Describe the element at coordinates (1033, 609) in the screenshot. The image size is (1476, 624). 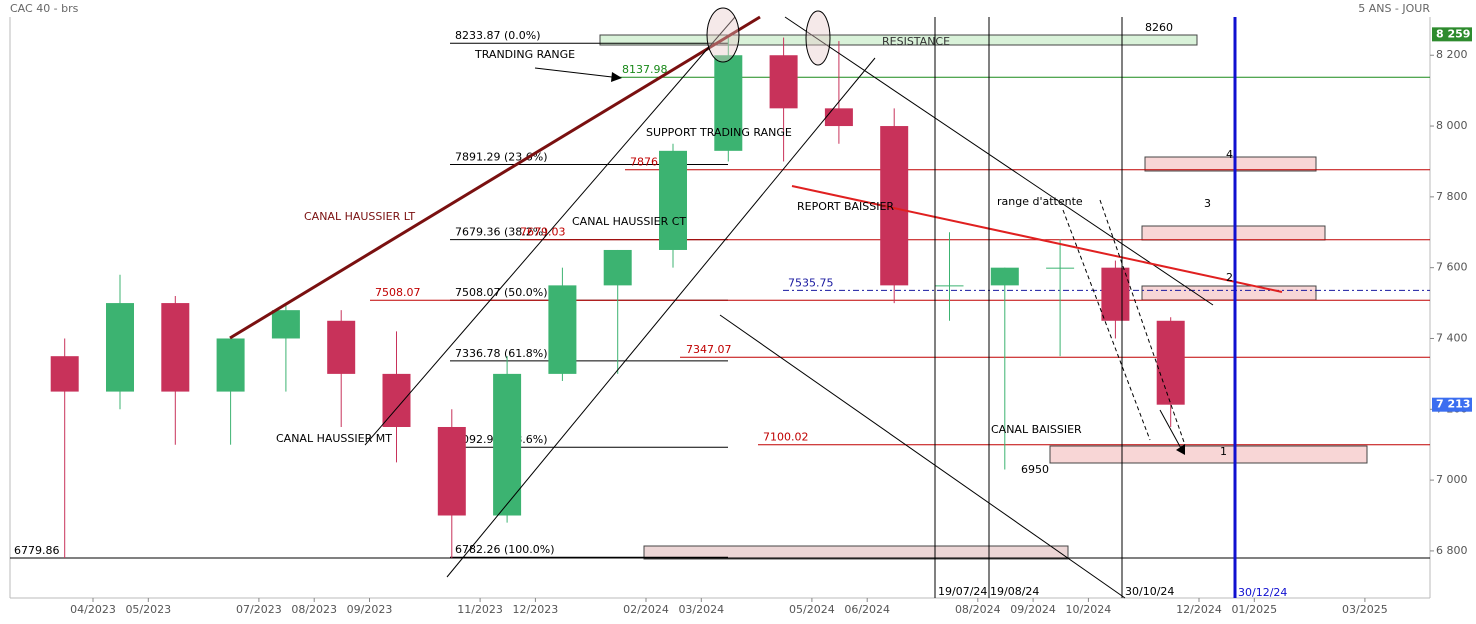
I see `x-tick-label: 09/2024` at that location.